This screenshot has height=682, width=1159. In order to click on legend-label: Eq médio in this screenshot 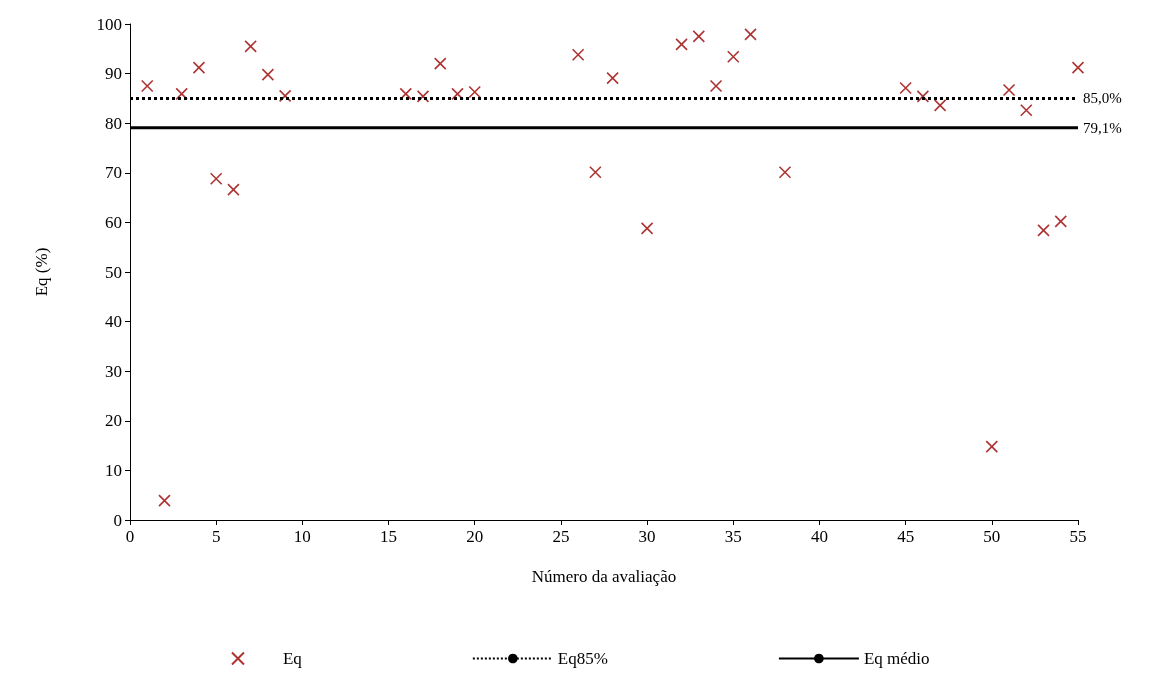, I will do `click(896, 658)`.